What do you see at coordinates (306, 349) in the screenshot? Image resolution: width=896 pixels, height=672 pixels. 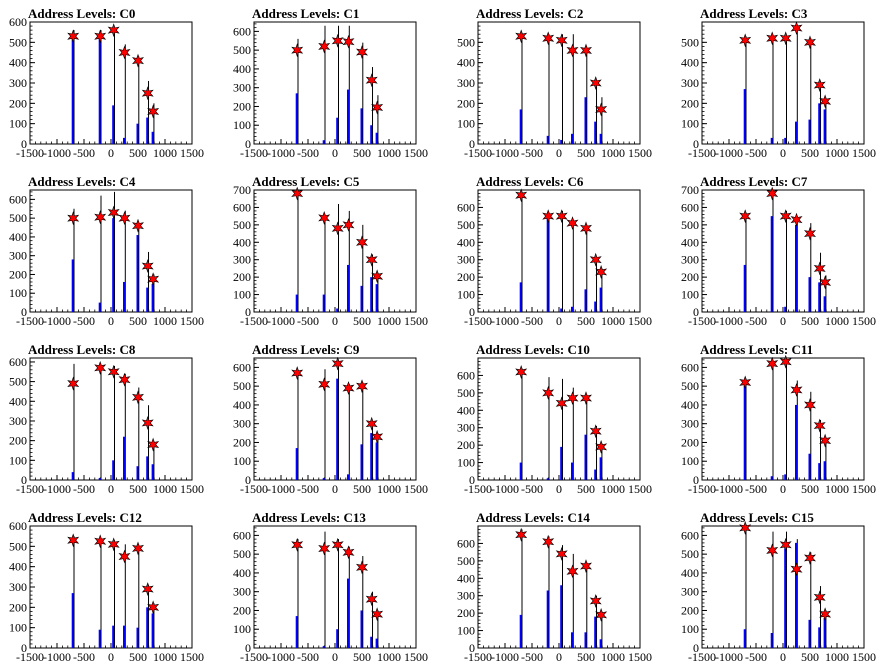 I see `chart-title: Address Levels: C9` at bounding box center [306, 349].